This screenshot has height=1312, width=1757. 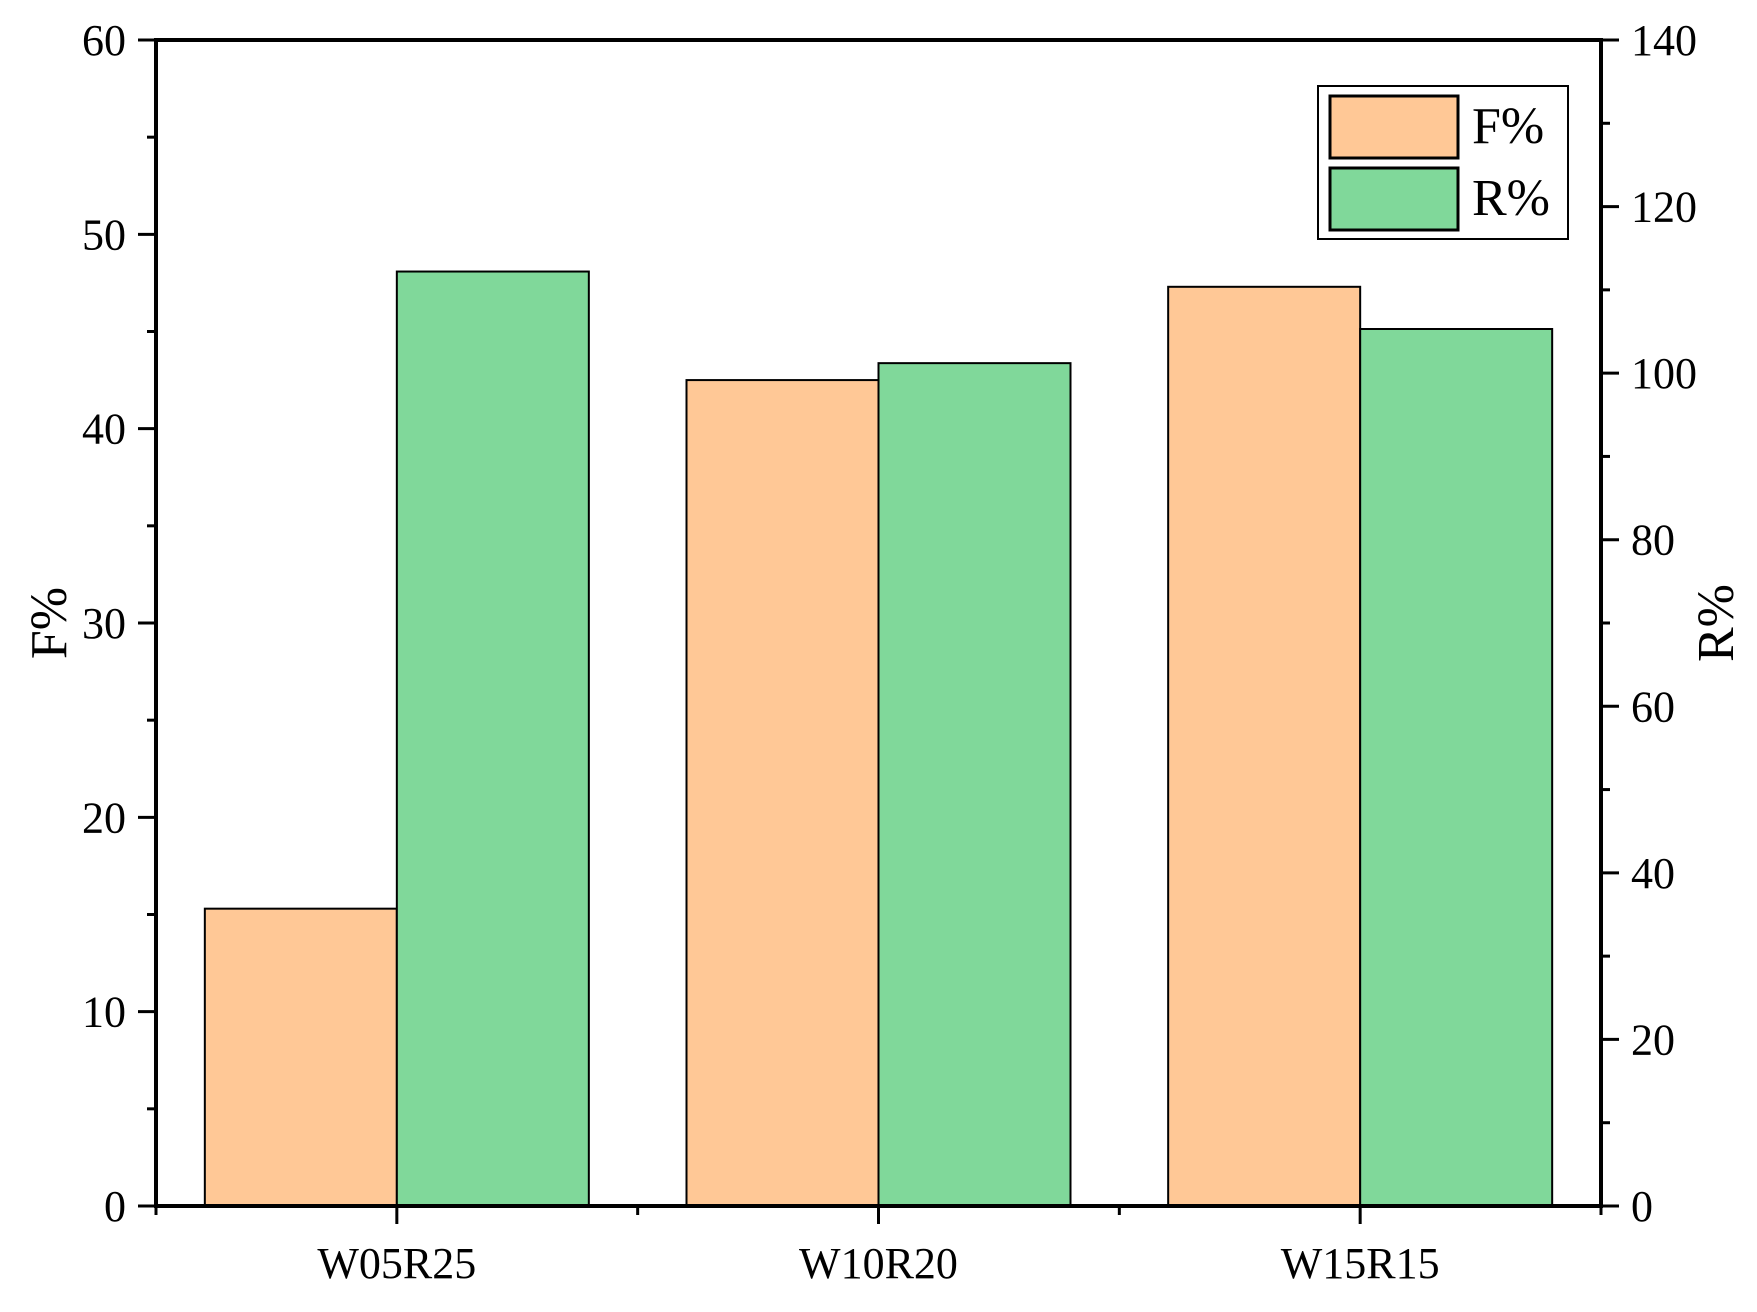 What do you see at coordinates (1508, 126) in the screenshot?
I see `legend-label-f: F%` at bounding box center [1508, 126].